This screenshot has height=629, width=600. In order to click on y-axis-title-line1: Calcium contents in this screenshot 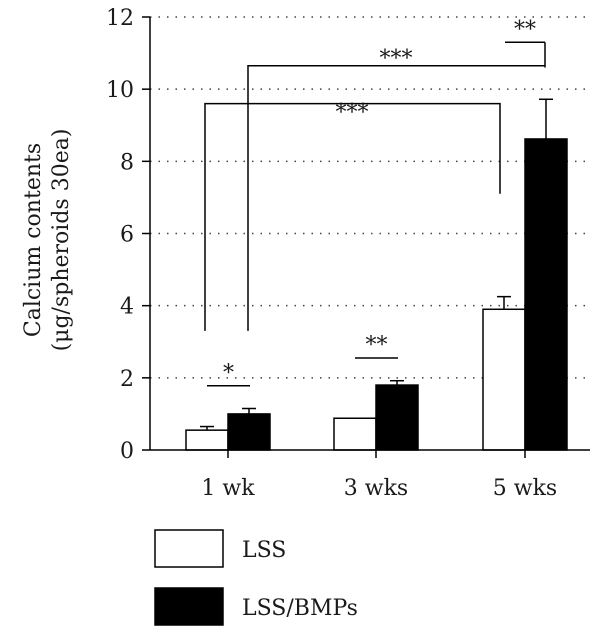, I will do `click(33, 240)`.